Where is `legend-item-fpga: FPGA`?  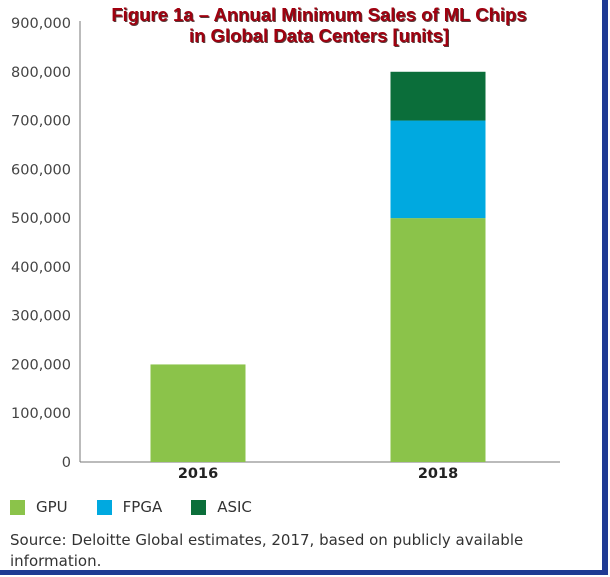 legend-item-fpga: FPGA is located at coordinates (129, 507).